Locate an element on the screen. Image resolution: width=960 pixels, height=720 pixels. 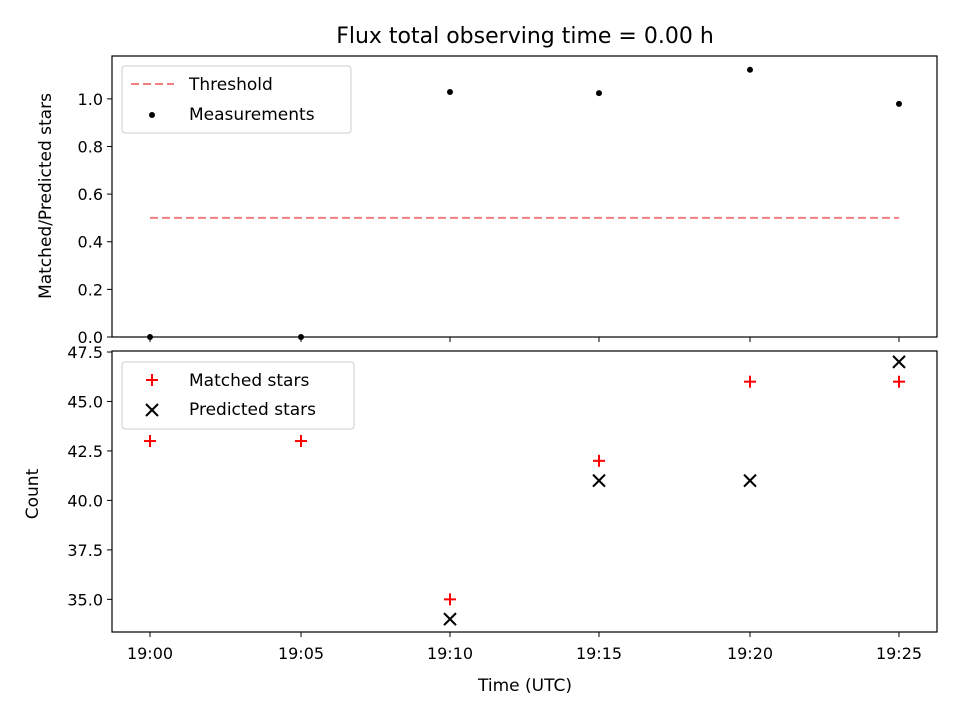
y-tick-label: 0.2 is located at coordinates (90, 289).